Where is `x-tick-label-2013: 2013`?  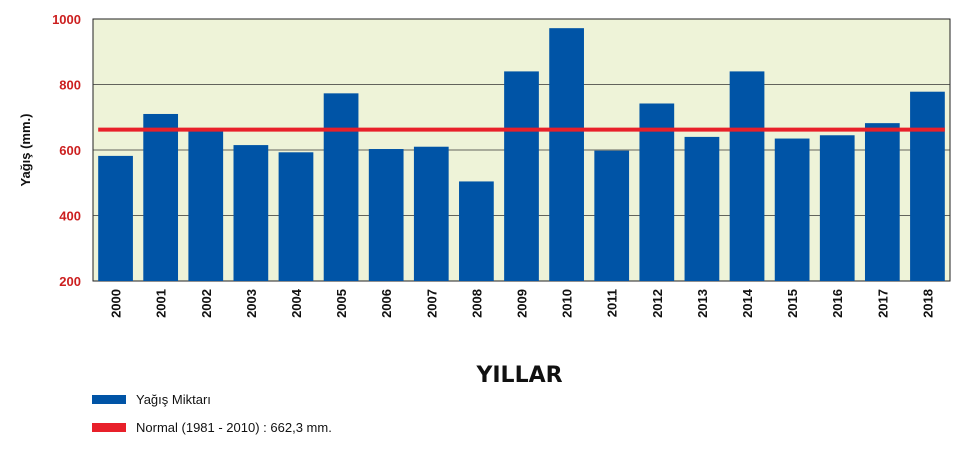 x-tick-label-2013: 2013 is located at coordinates (702, 303).